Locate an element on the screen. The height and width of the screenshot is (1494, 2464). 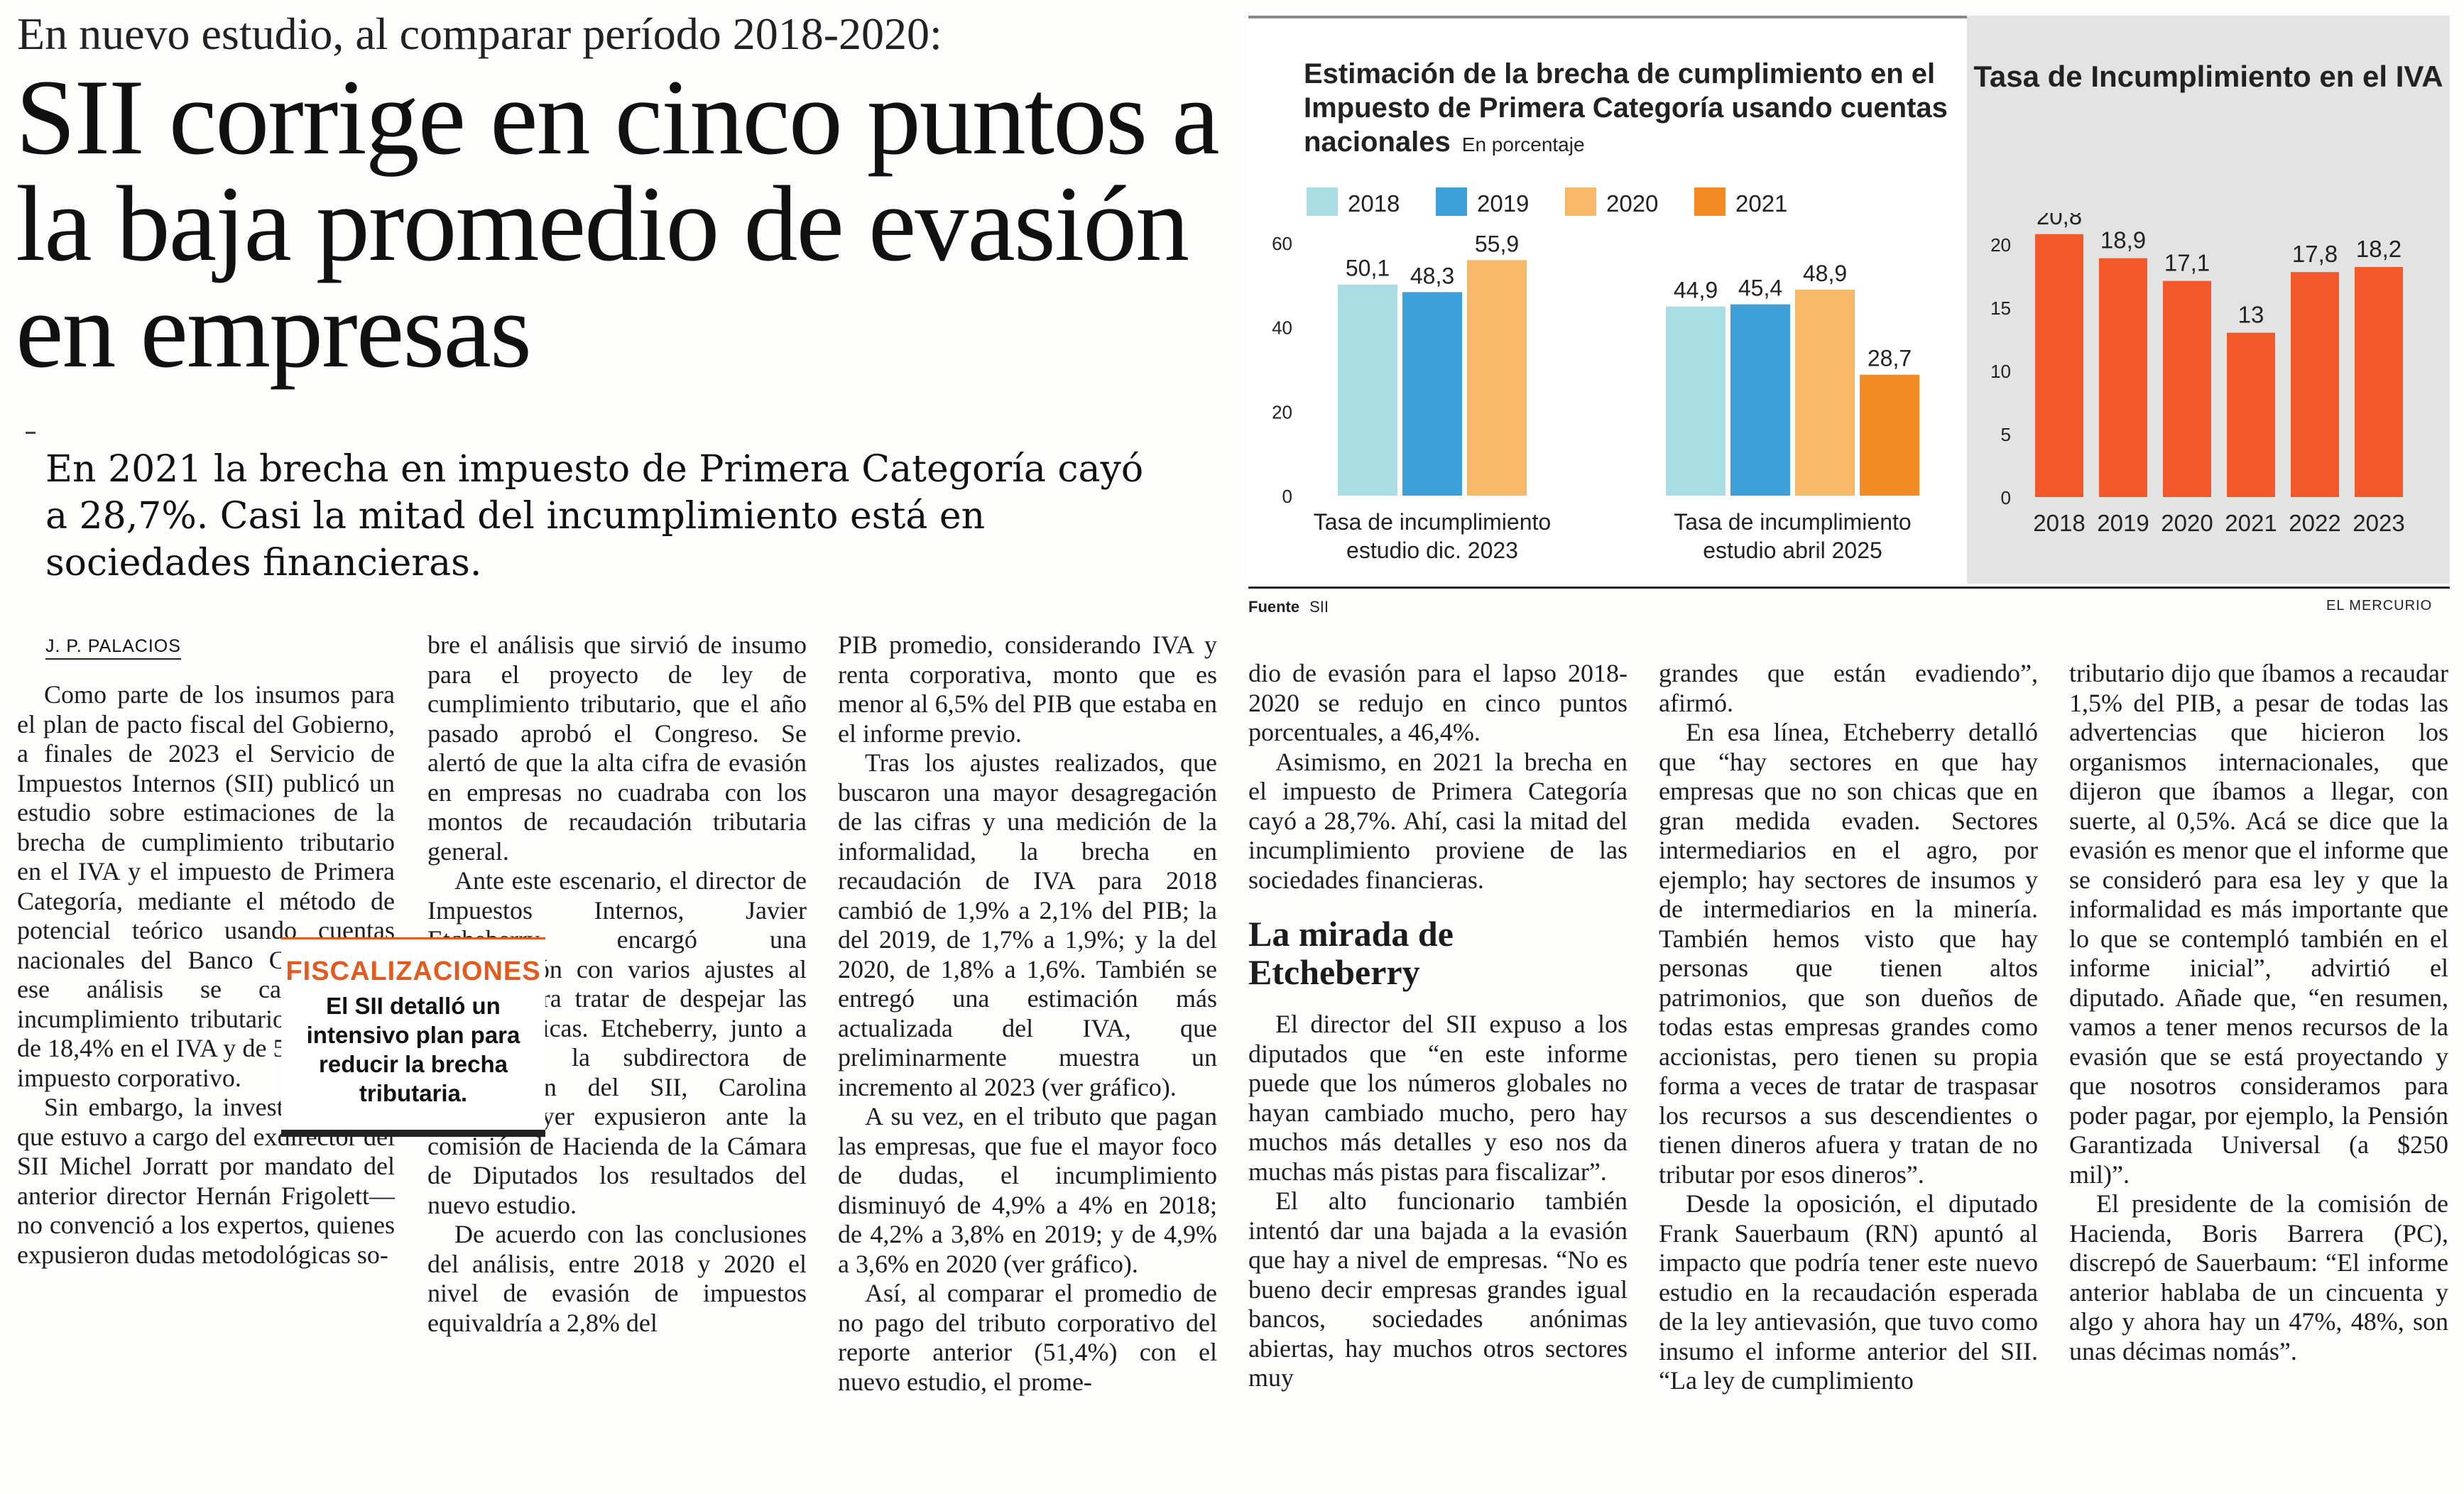
source-rule is located at coordinates (1849, 588).